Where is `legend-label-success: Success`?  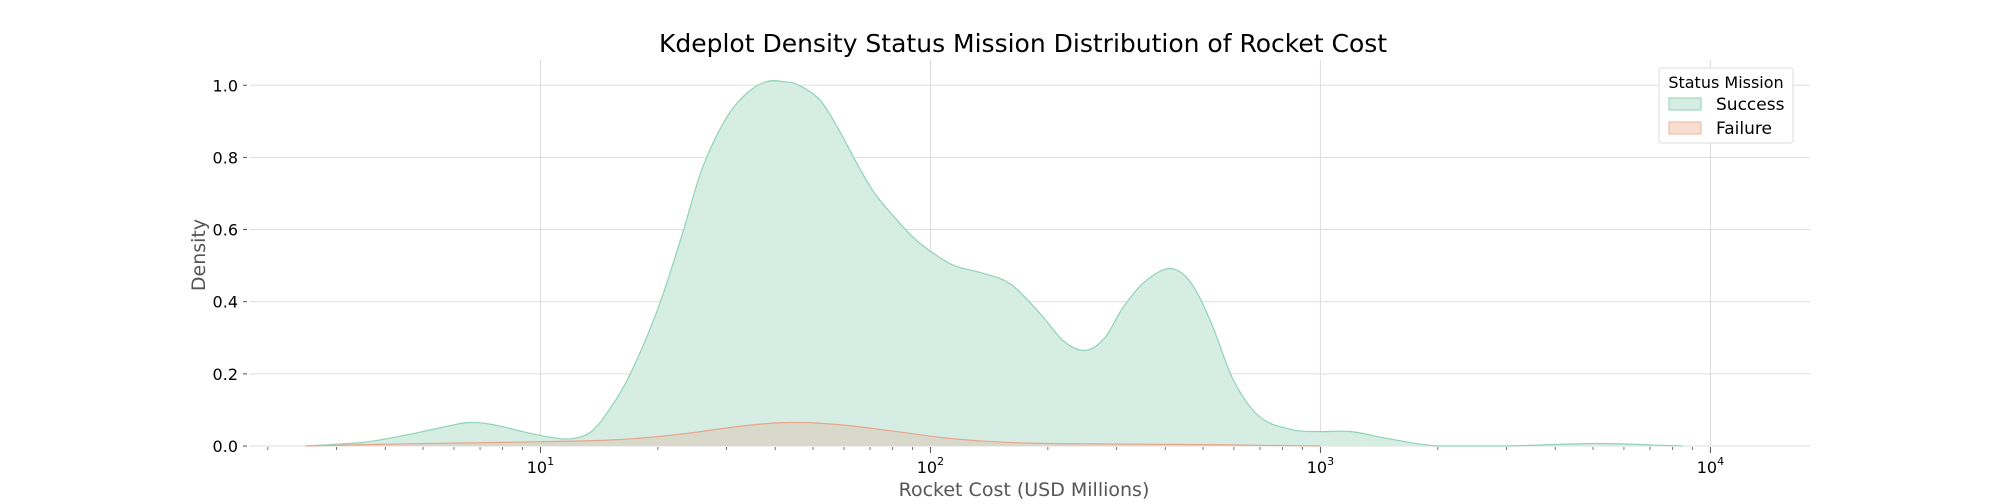
legend-label-success: Success is located at coordinates (1750, 105).